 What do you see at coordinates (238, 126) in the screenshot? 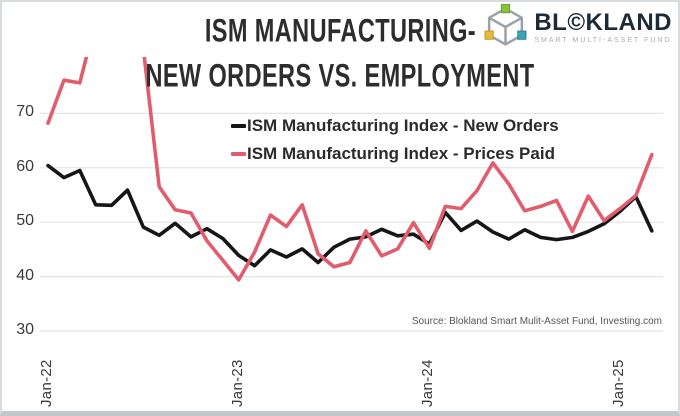
I see `legend-swatch-new-orders` at bounding box center [238, 126].